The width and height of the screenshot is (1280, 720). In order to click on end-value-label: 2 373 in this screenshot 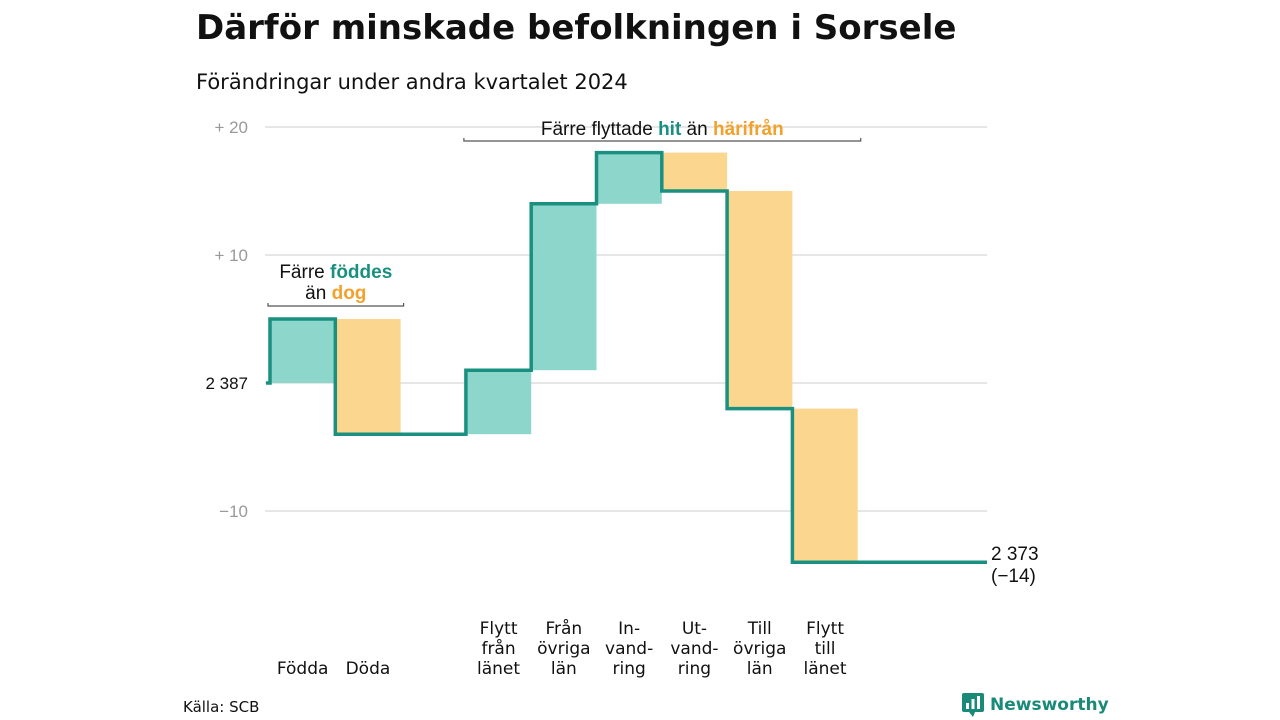, I will do `click(1015, 554)`.